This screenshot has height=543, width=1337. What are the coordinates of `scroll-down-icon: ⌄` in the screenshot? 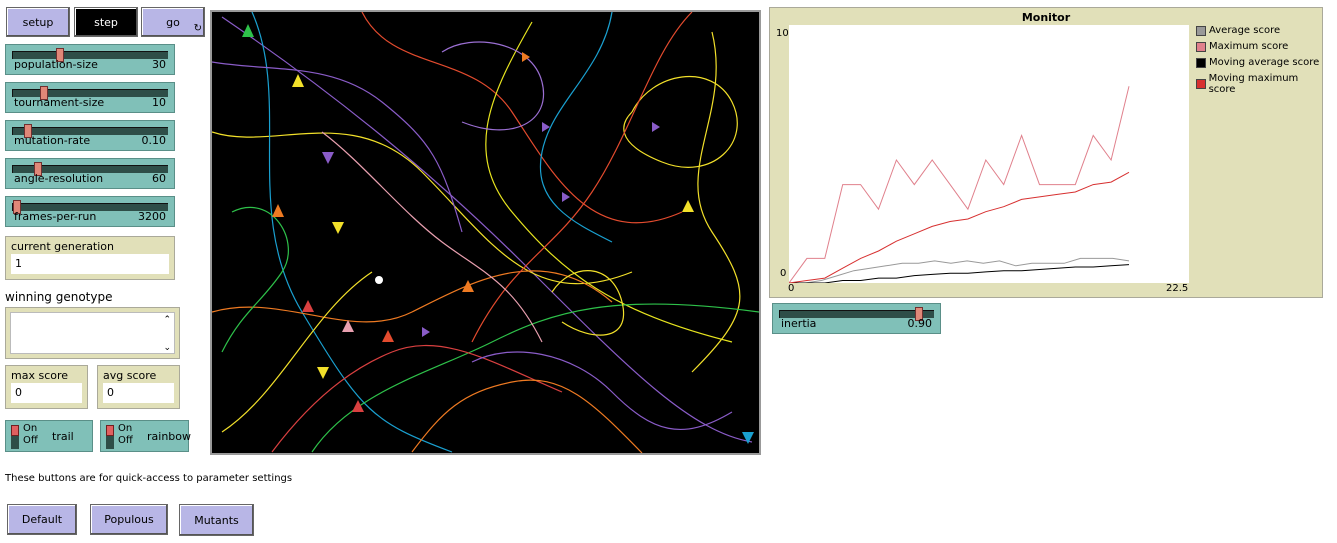 It's located at (167, 348).